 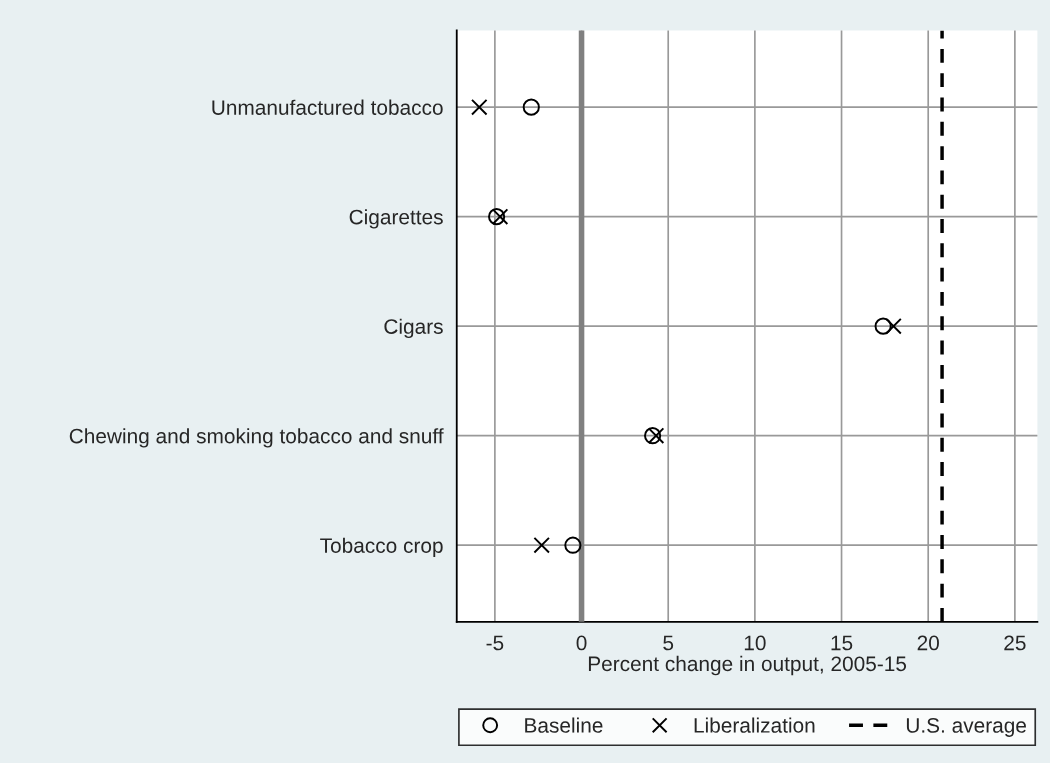 I want to click on x-tick-label: 0, so click(x=581, y=643).